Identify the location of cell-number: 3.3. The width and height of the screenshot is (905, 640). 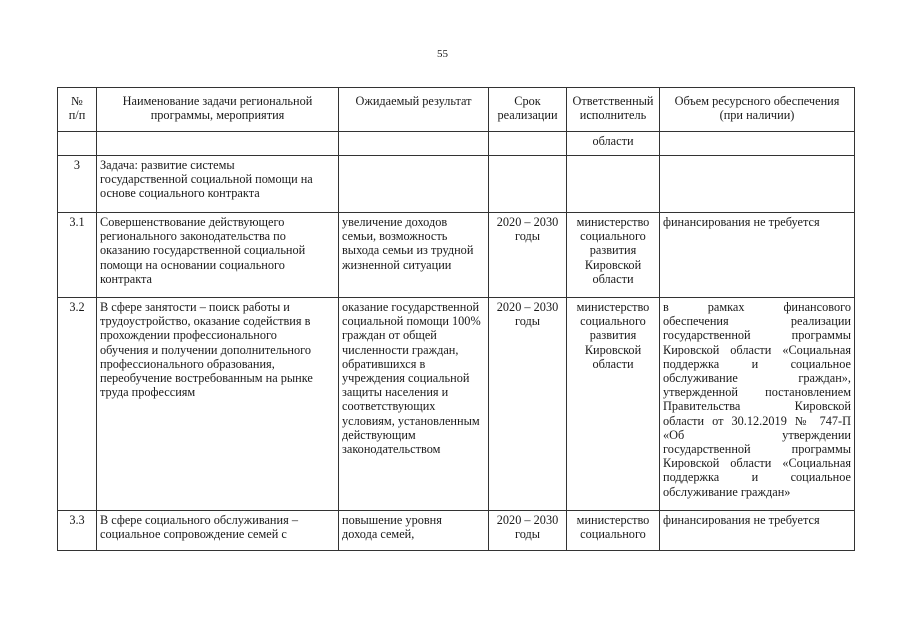
(77, 530).